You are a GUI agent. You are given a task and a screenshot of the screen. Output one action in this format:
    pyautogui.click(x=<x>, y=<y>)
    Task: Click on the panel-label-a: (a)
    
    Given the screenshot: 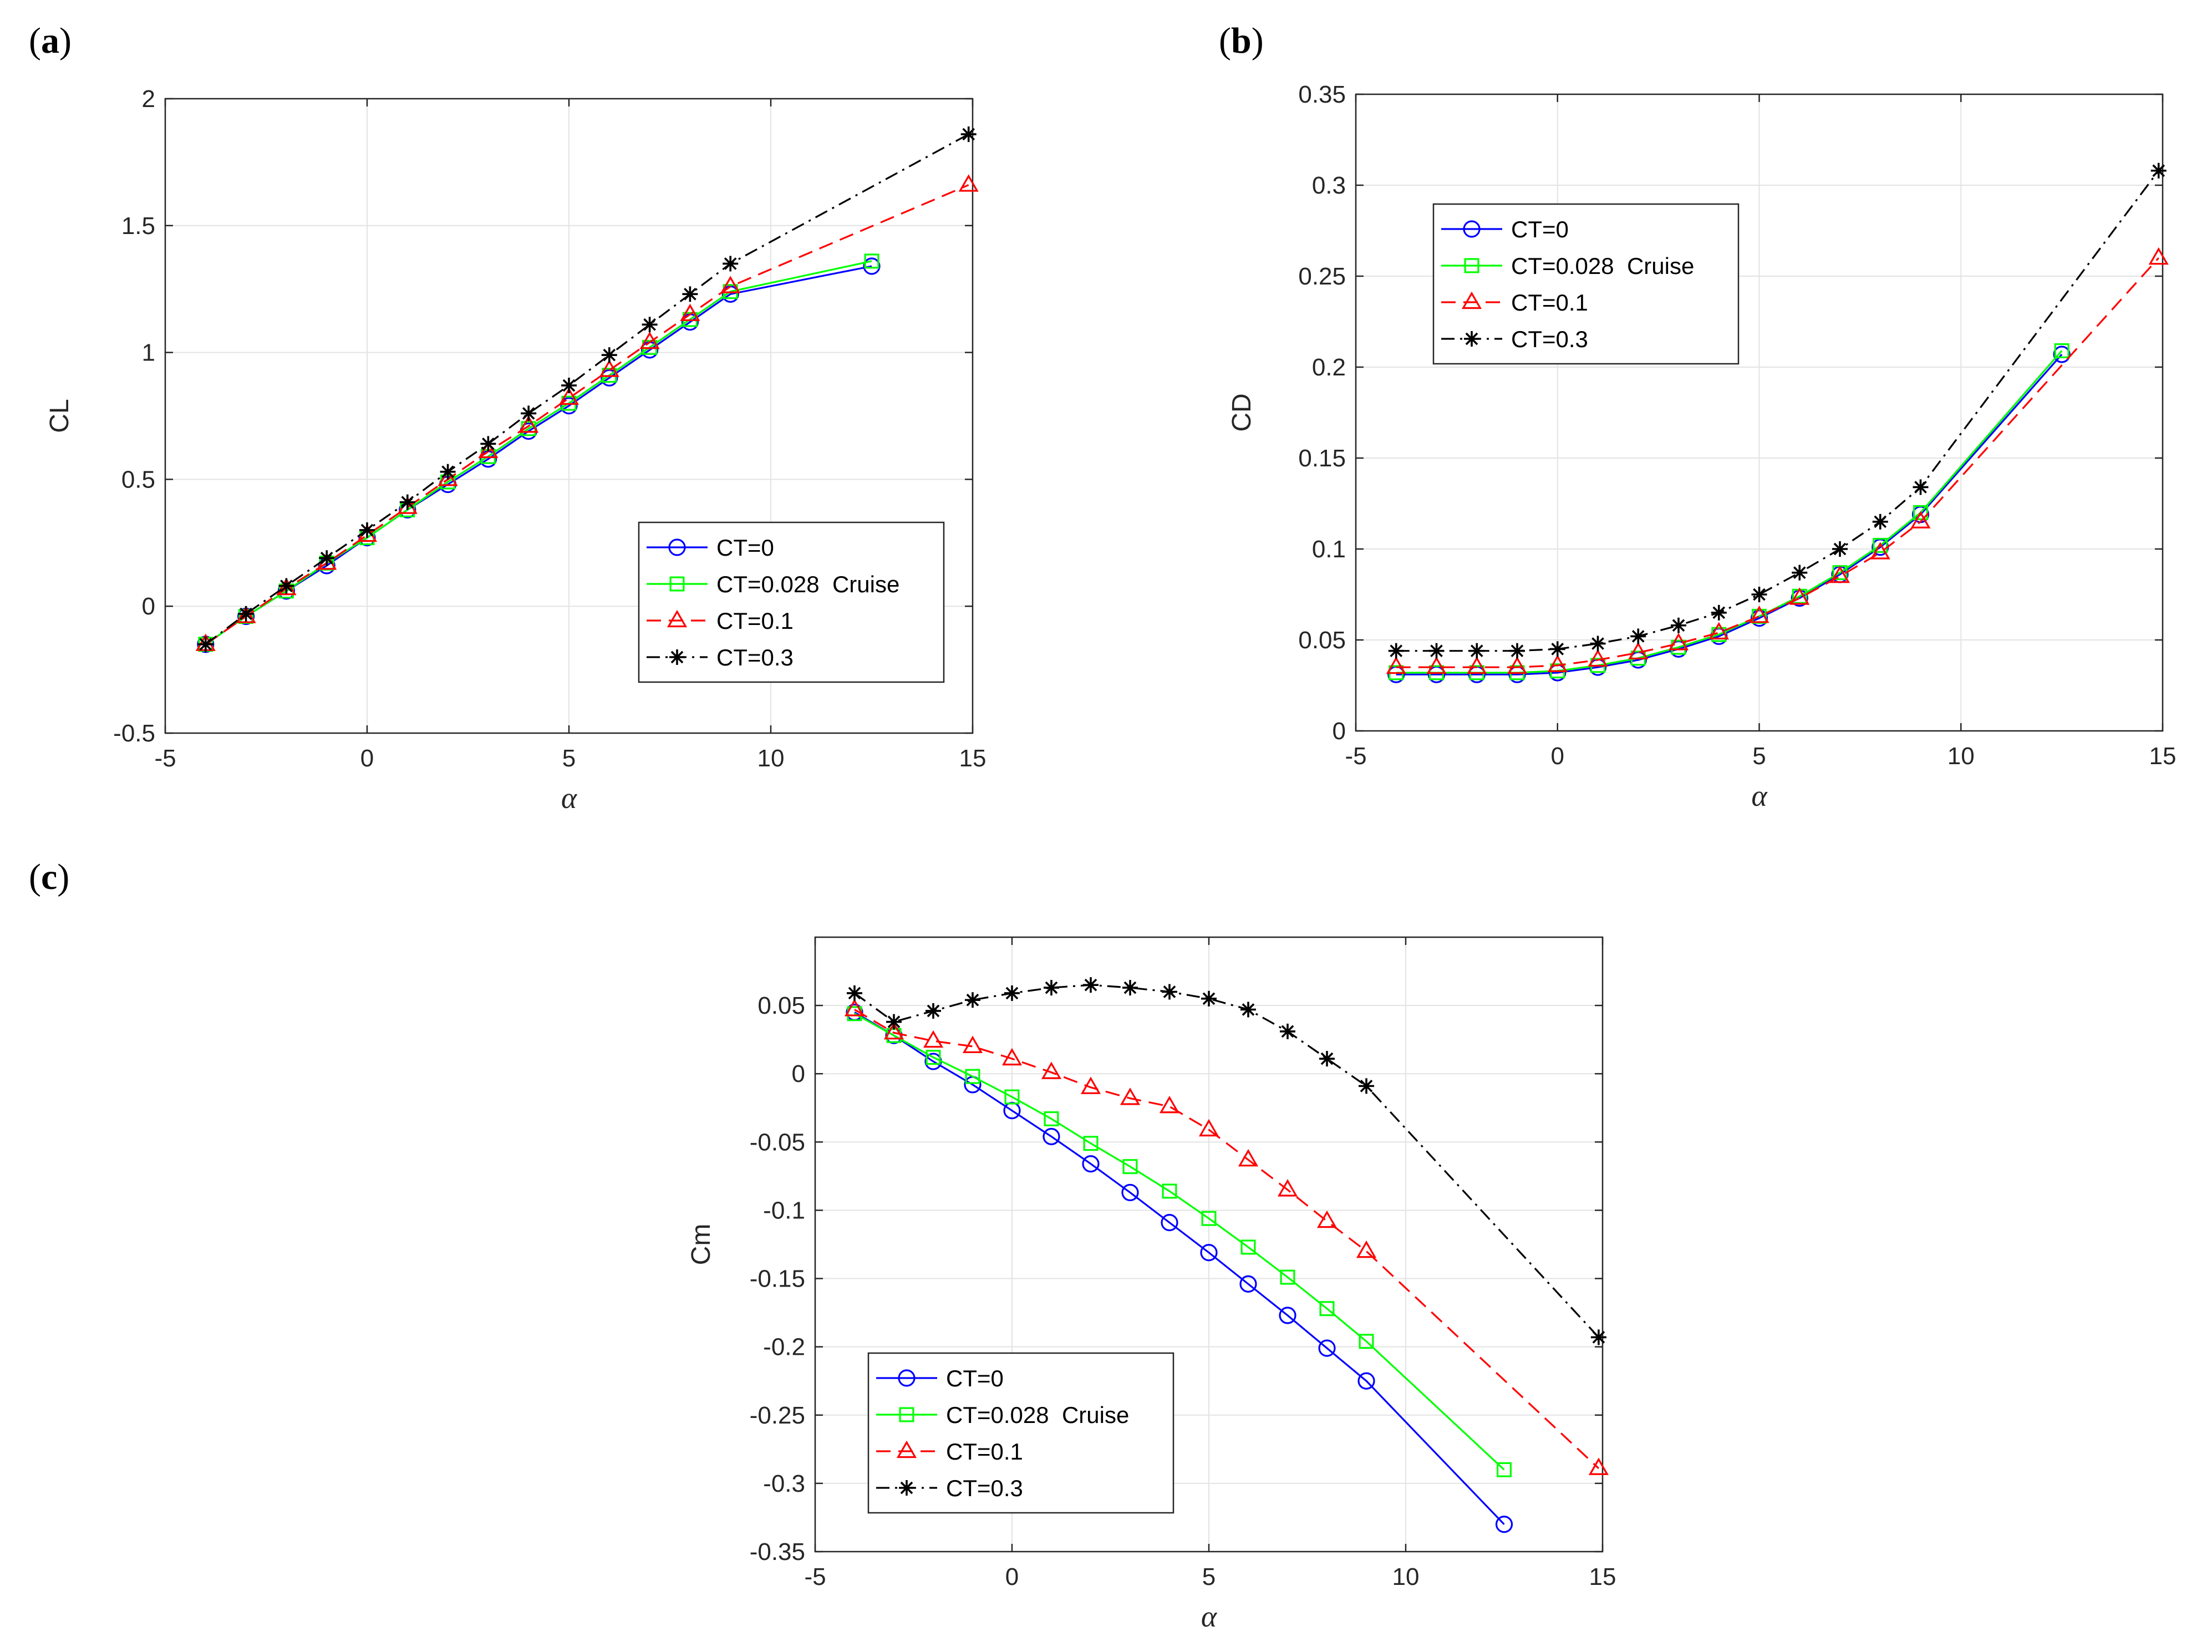 What is the action you would take?
    pyautogui.click(x=50, y=41)
    